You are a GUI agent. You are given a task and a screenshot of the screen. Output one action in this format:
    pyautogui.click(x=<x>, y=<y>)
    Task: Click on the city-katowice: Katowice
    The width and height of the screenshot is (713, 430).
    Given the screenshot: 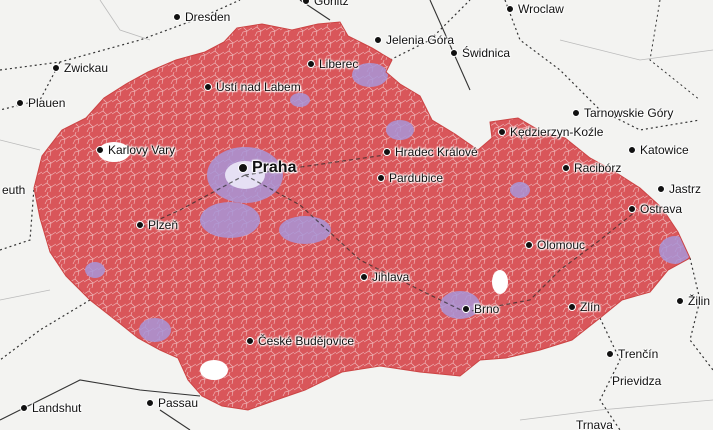 What is the action you would take?
    pyautogui.click(x=658, y=150)
    